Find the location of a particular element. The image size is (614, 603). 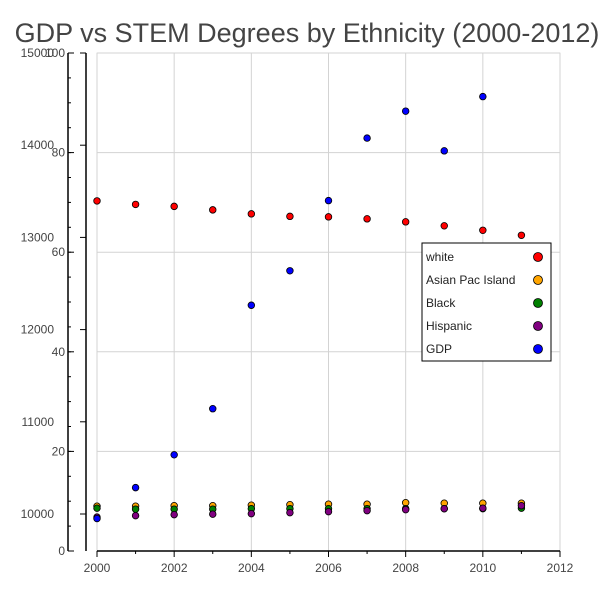

legend-label: white is located at coordinates (439, 257).